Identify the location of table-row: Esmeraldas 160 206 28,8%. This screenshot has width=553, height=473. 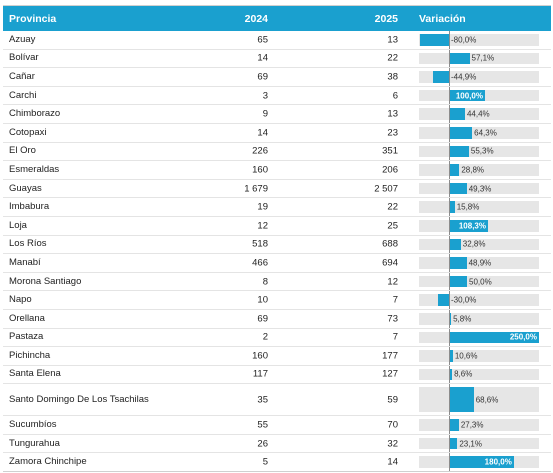
(277, 169).